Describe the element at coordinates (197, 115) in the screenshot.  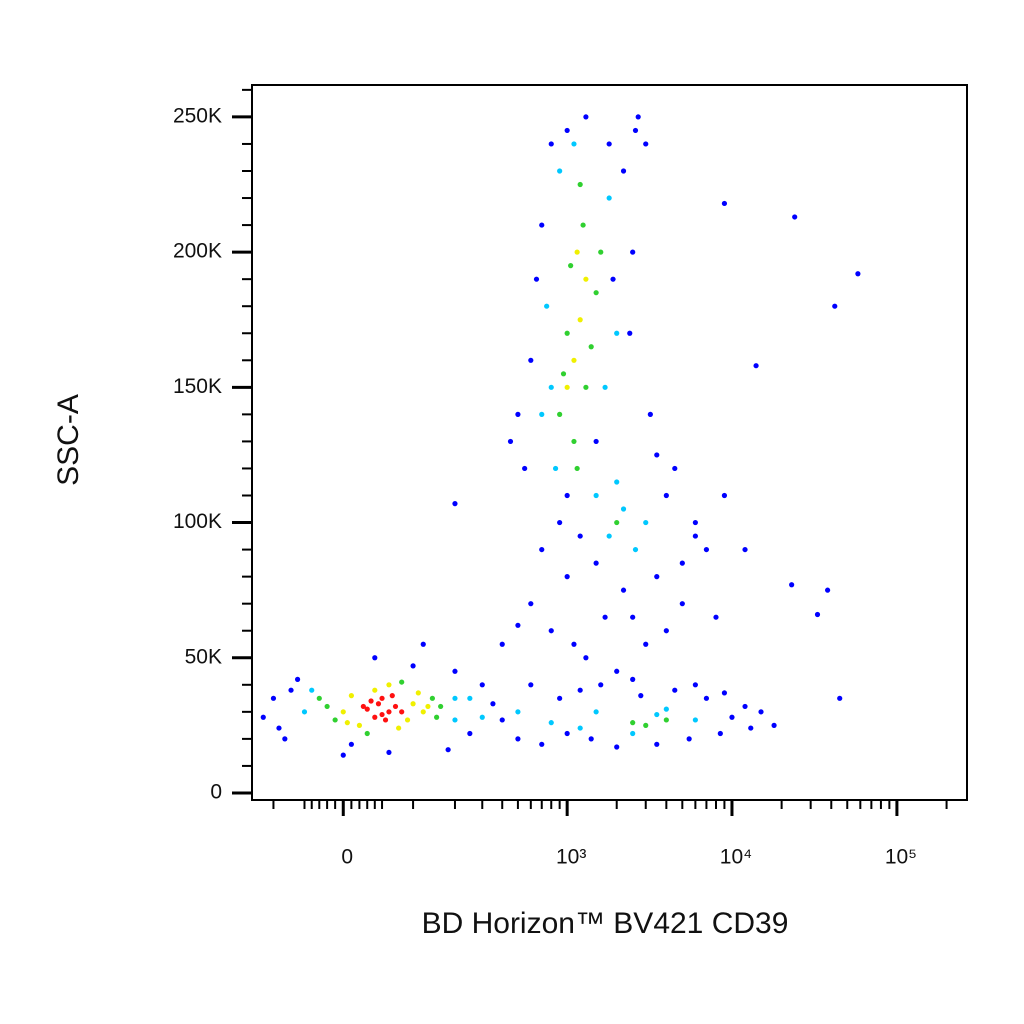
I see `y-tick-label: 250K` at that location.